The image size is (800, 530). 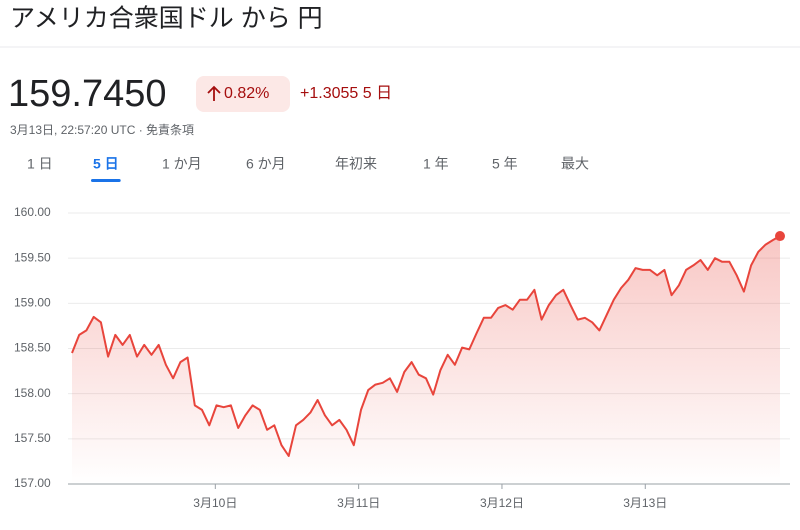 I want to click on y-tick-label: 157.00, so click(x=32, y=483).